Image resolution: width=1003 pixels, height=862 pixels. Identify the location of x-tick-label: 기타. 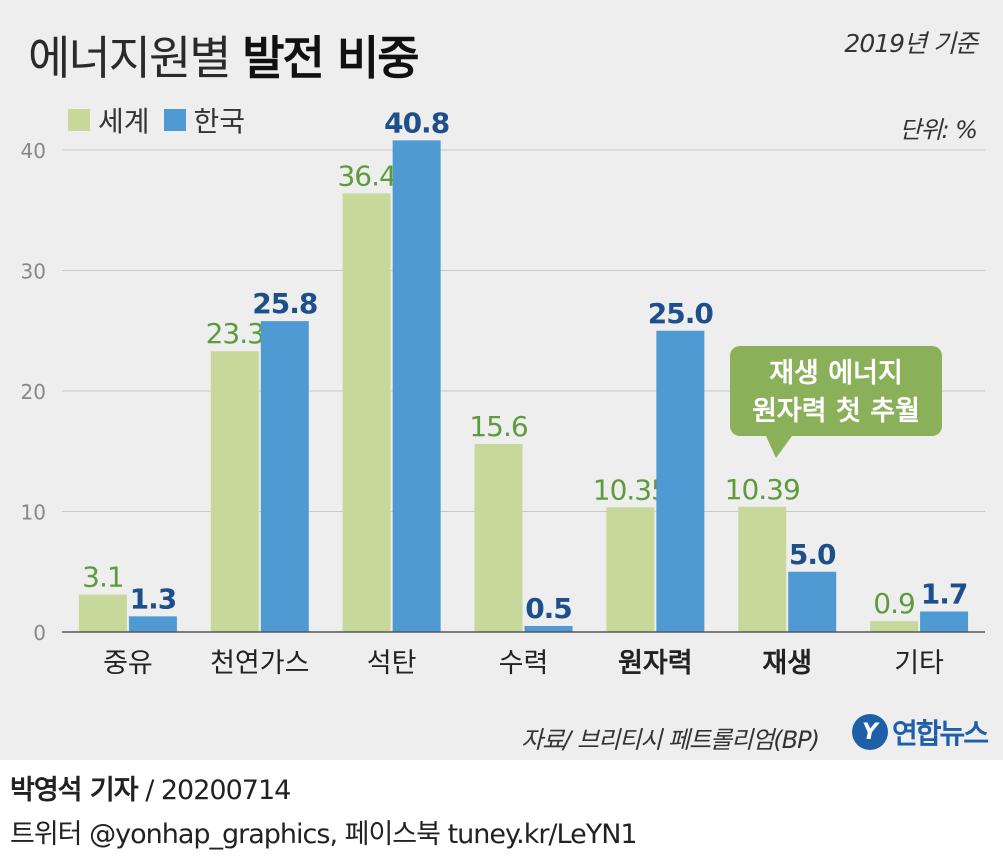
(919, 663).